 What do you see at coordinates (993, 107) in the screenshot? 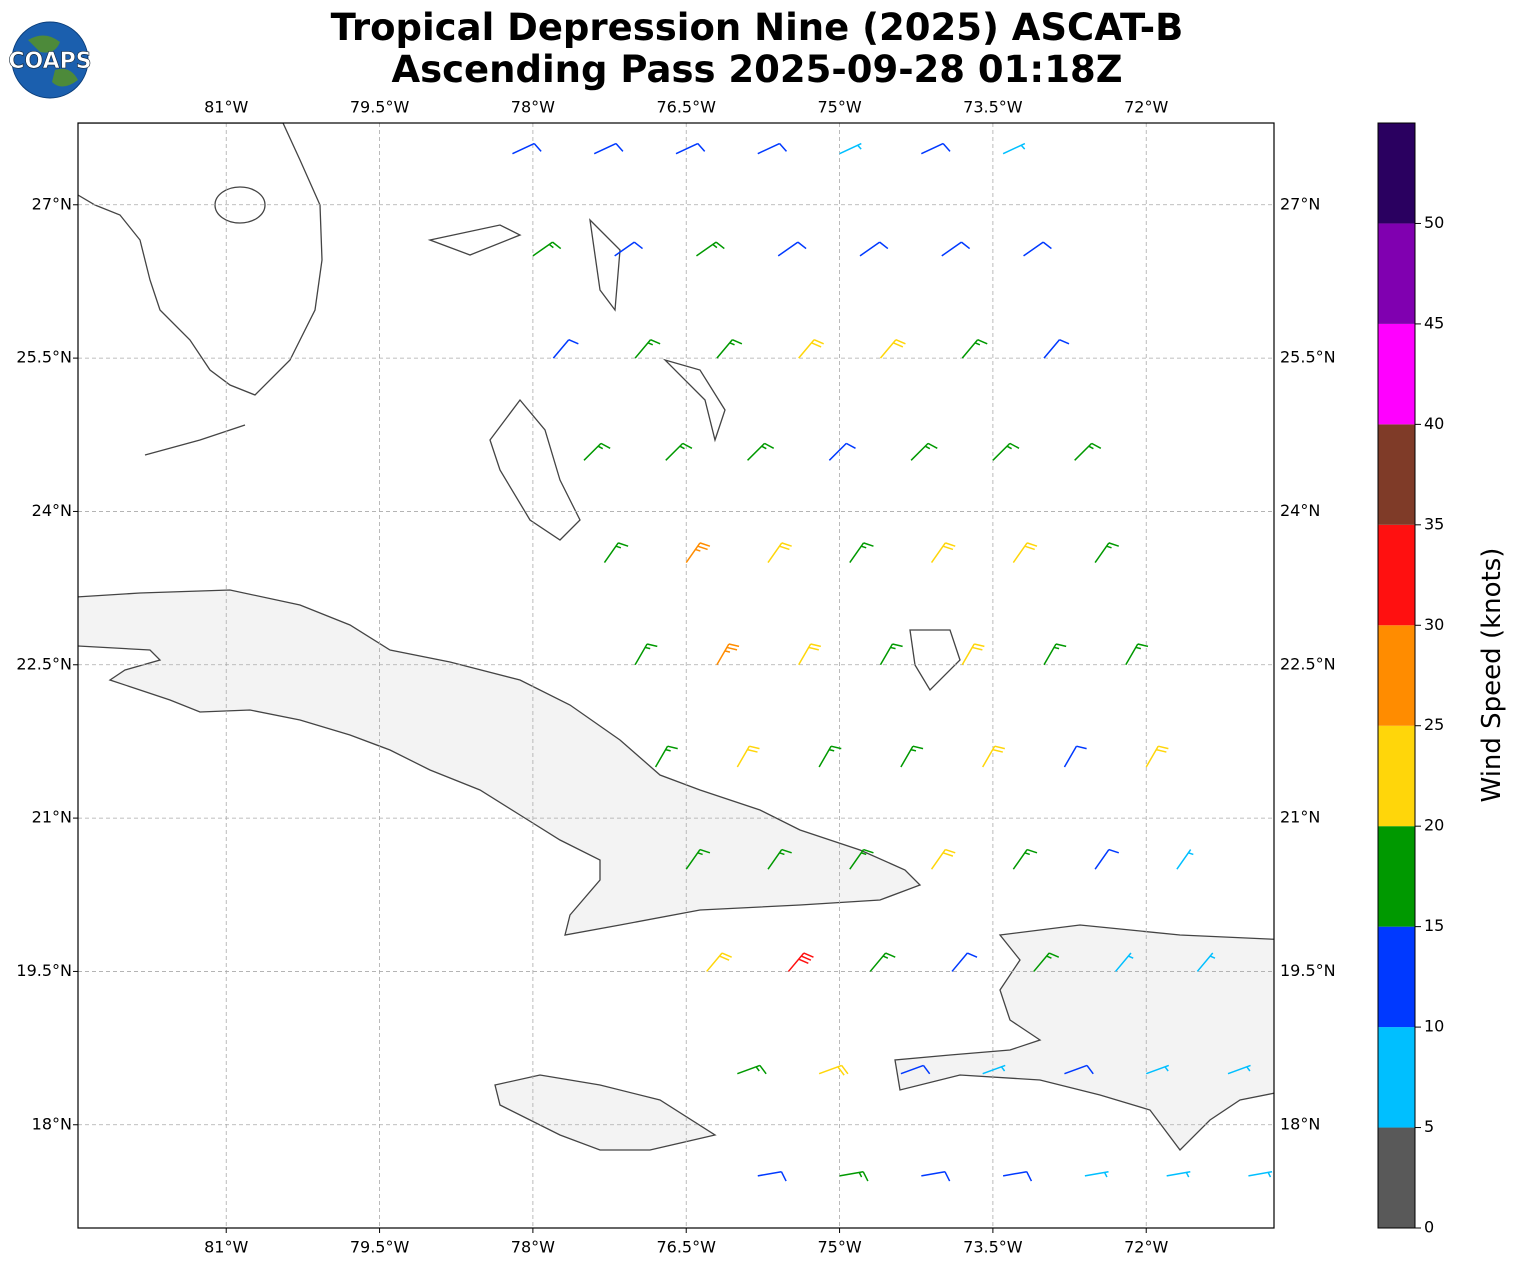
I see `x-tick-label: 73.5°W` at bounding box center [993, 107].